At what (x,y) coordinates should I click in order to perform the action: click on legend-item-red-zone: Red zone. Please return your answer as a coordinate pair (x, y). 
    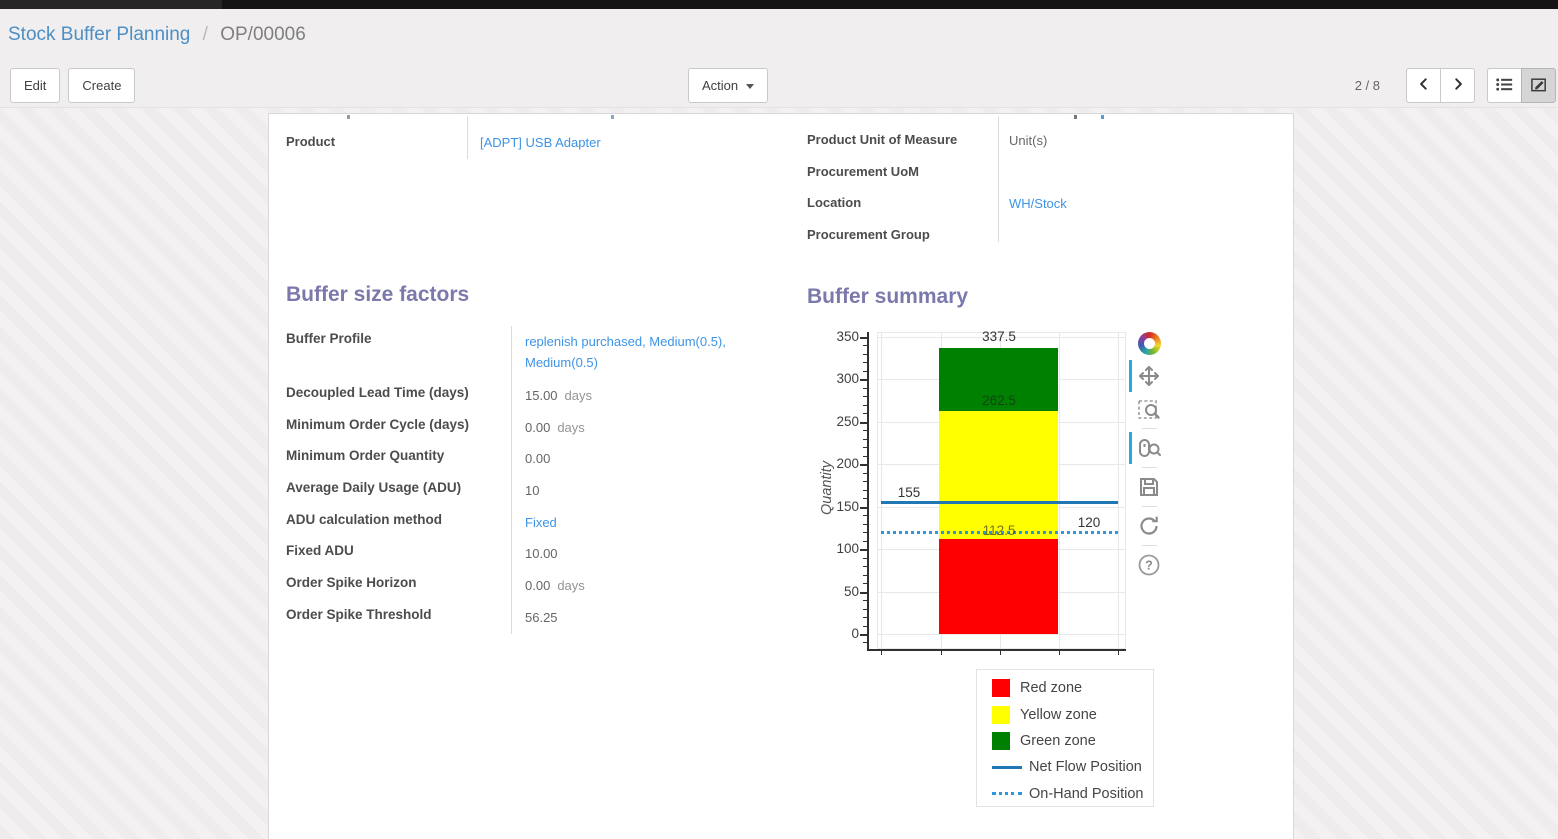
    Looking at the image, I should click on (1065, 688).